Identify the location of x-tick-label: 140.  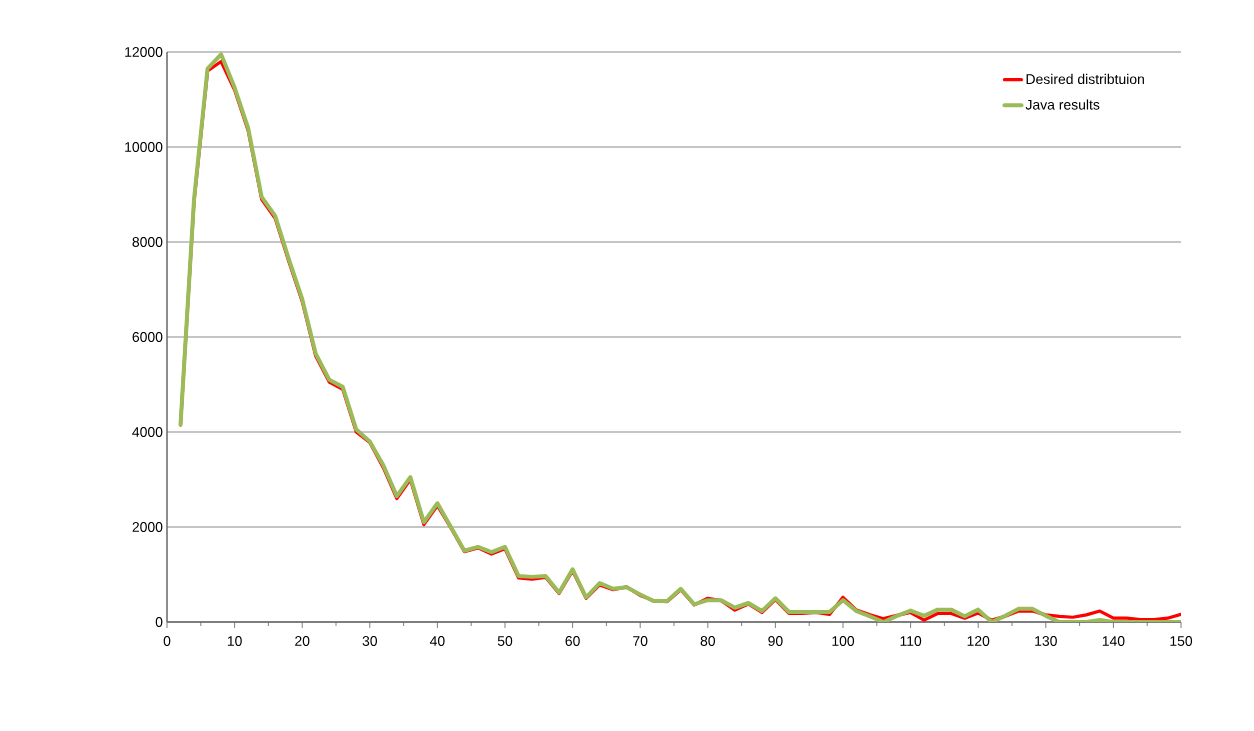
(1113, 641).